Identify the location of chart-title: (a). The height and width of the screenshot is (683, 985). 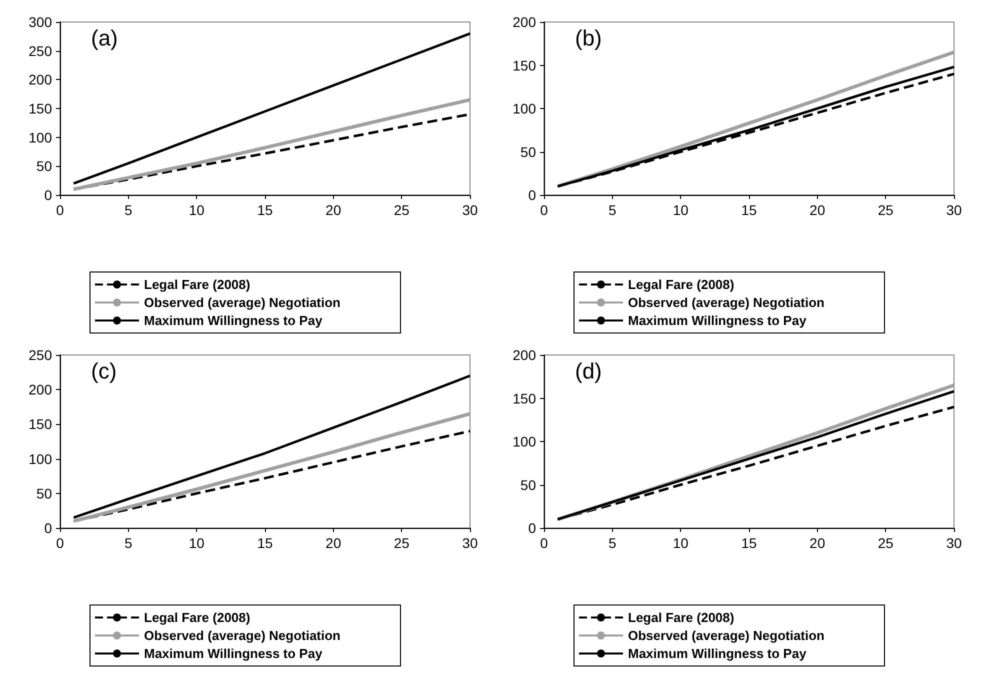
(104, 38).